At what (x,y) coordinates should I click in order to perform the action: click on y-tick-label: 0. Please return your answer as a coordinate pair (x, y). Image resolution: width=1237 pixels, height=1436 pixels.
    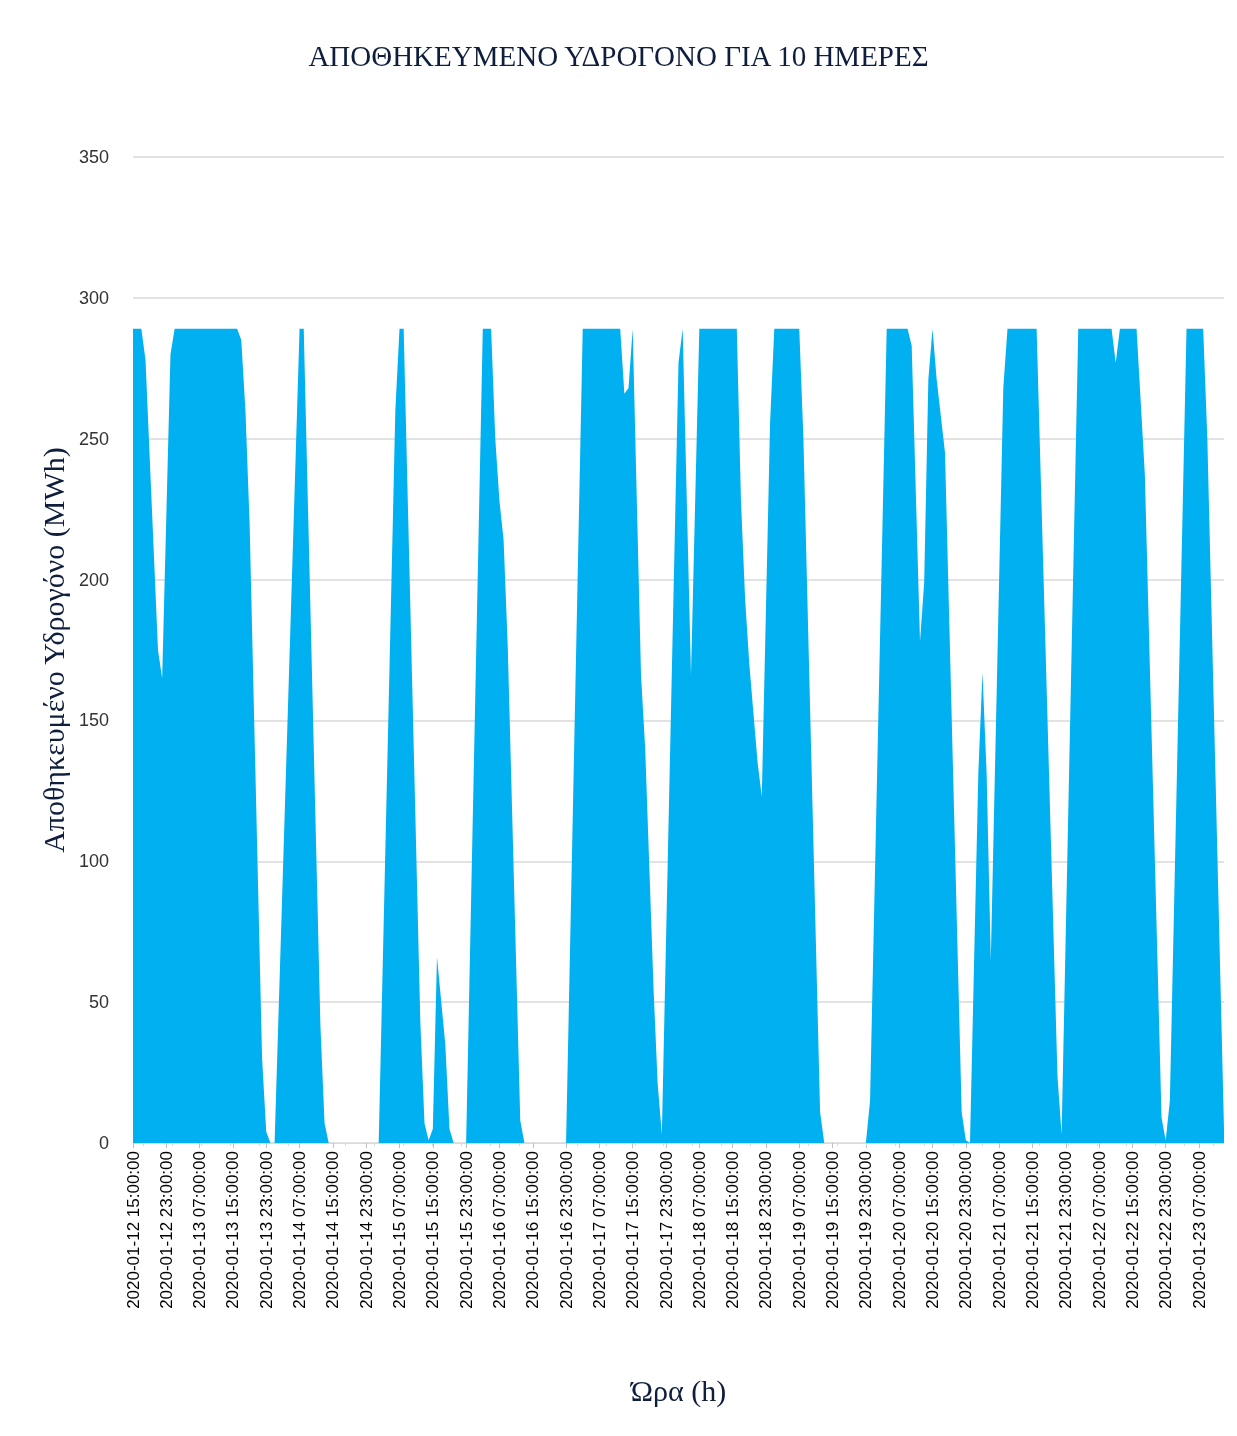
    Looking at the image, I should click on (103, 1143).